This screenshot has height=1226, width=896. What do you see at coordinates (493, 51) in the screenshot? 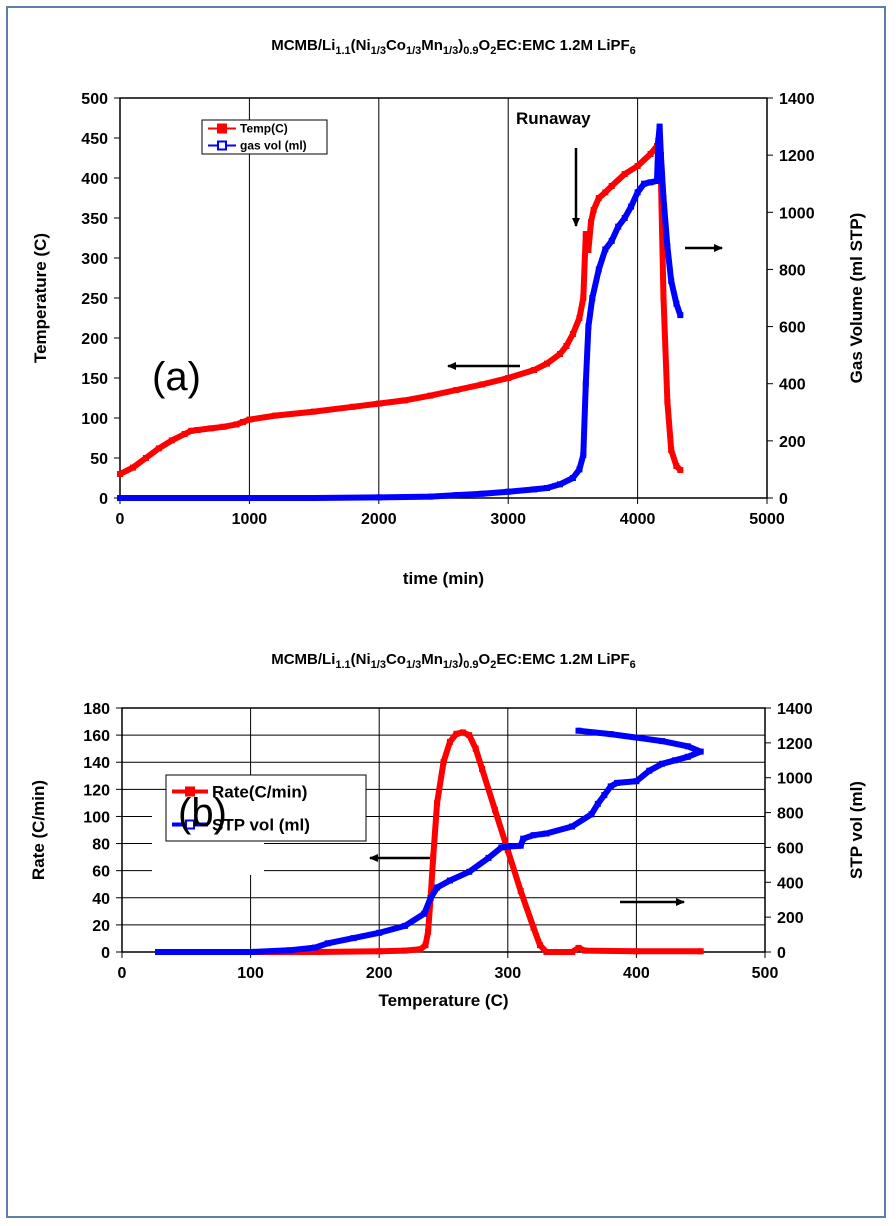
I see `title-subscript: 2` at bounding box center [493, 51].